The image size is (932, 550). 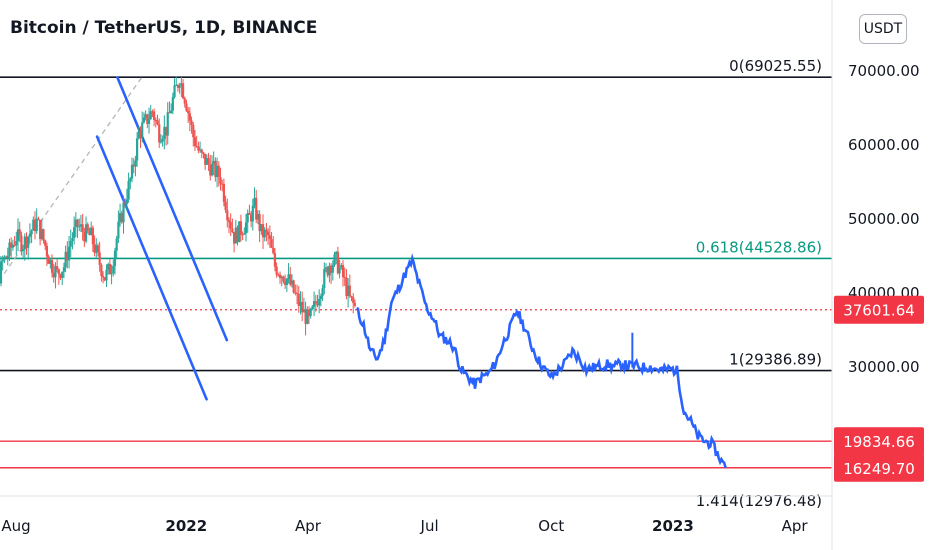 I want to click on price-label-text: 19834.66, so click(x=879, y=442).